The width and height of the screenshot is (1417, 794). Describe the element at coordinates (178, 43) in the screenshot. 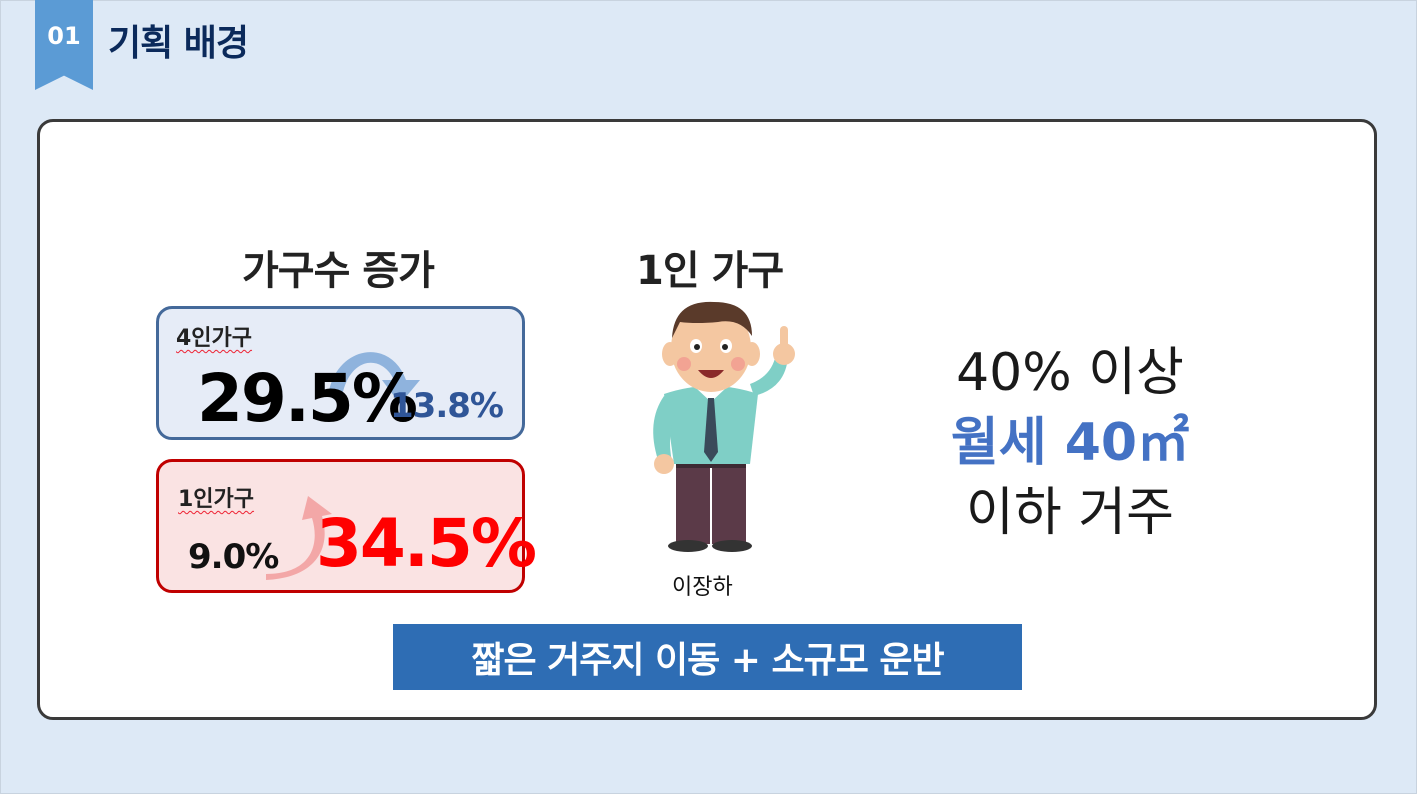

I see `section-title: 기획 배경` at that location.